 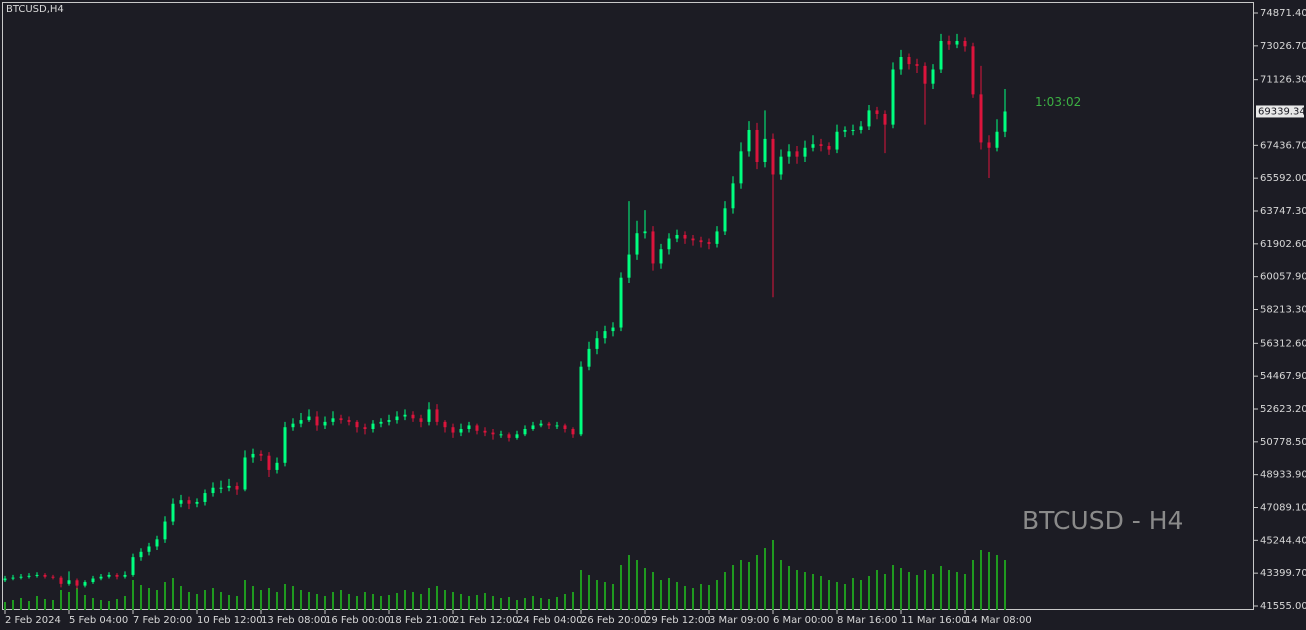 I want to click on y-tick-label: 63747.30, so click(x=1283, y=211).